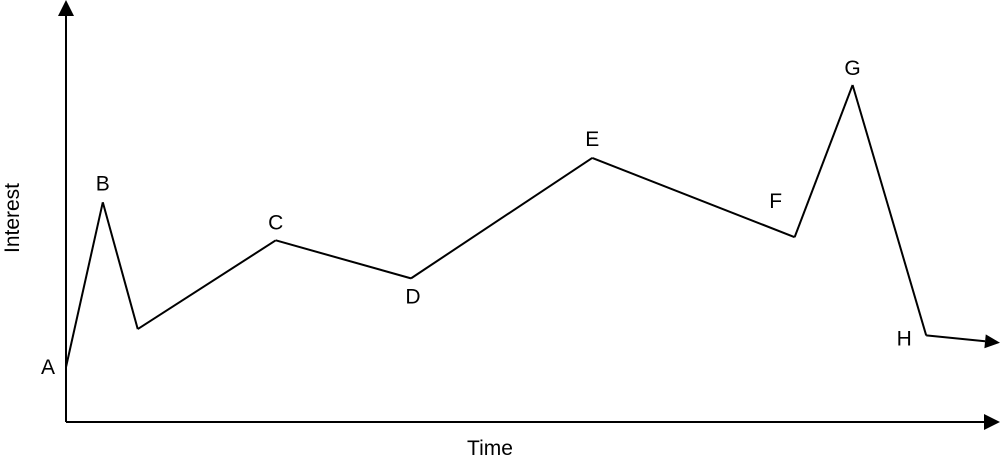  What do you see at coordinates (490, 448) in the screenshot?
I see `x-axis-title: Time` at bounding box center [490, 448].